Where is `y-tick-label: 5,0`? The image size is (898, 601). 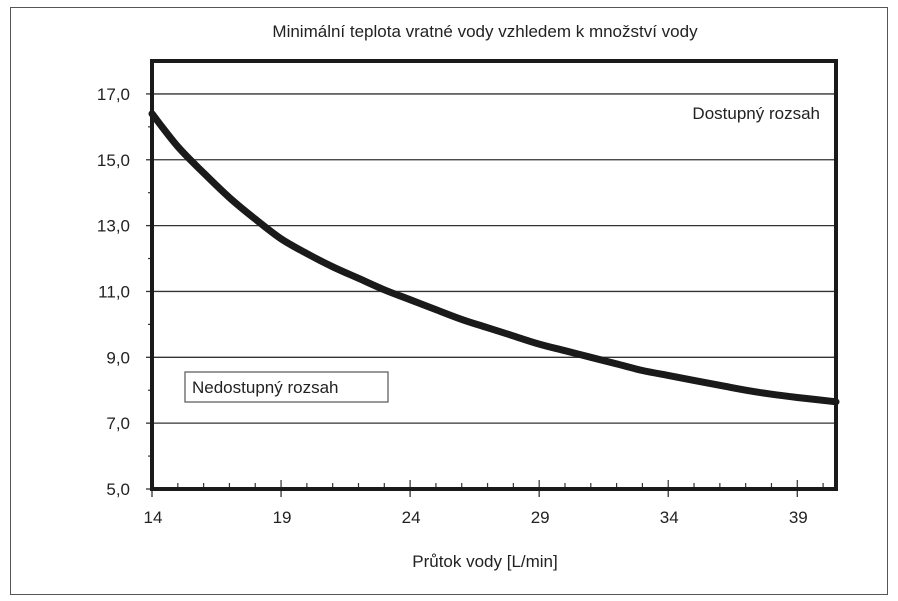 y-tick-label: 5,0 is located at coordinates (118, 489).